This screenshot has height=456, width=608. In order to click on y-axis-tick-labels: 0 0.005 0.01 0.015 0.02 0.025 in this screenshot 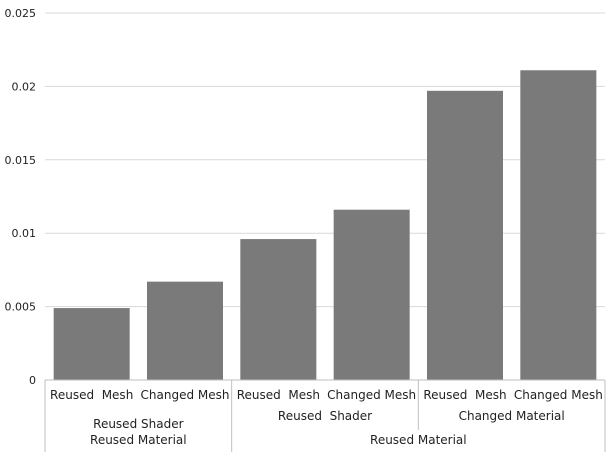, I will do `click(21, 197)`.